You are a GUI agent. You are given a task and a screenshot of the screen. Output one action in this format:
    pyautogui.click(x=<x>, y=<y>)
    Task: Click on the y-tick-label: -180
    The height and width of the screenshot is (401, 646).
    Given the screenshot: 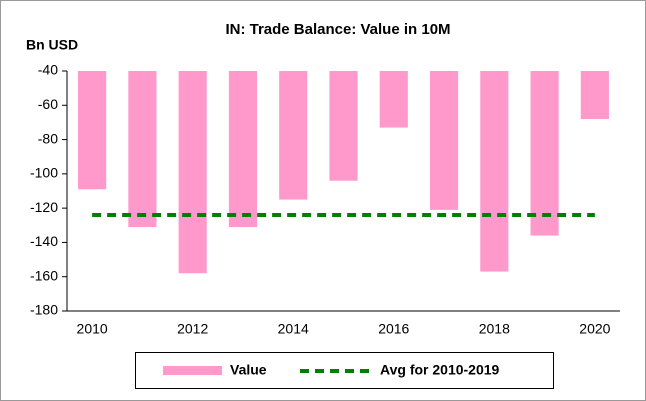 What is the action you would take?
    pyautogui.click(x=44, y=310)
    